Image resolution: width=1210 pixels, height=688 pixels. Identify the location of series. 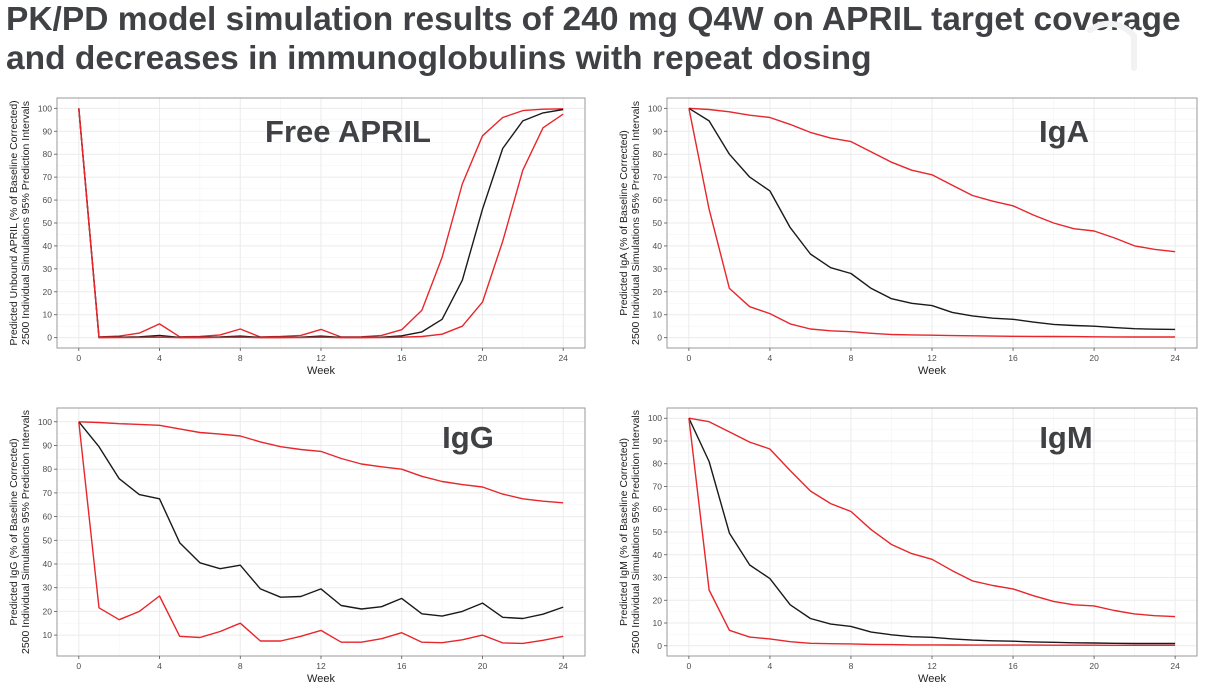
(321, 533).